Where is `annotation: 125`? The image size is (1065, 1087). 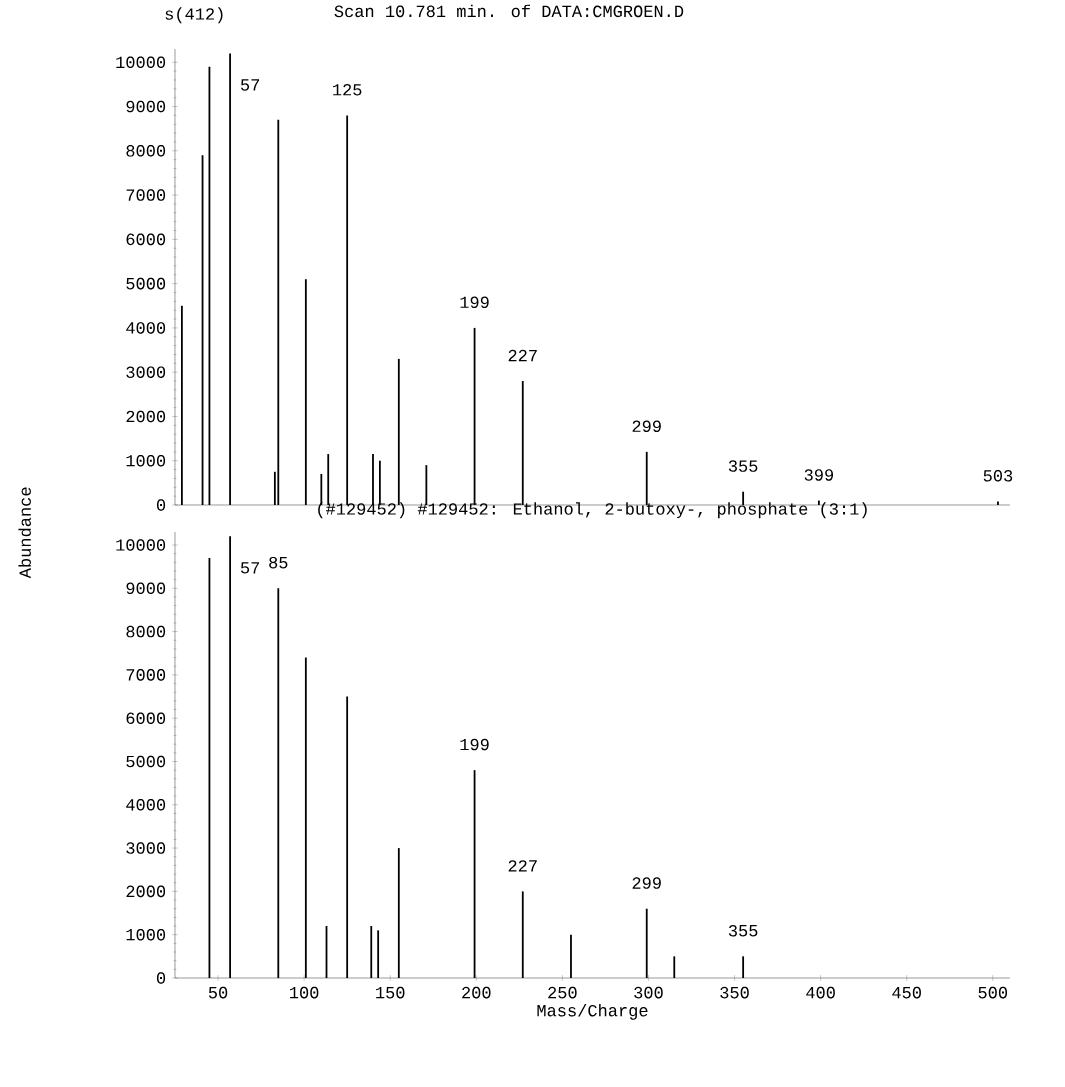 annotation: 125 is located at coordinates (347, 90).